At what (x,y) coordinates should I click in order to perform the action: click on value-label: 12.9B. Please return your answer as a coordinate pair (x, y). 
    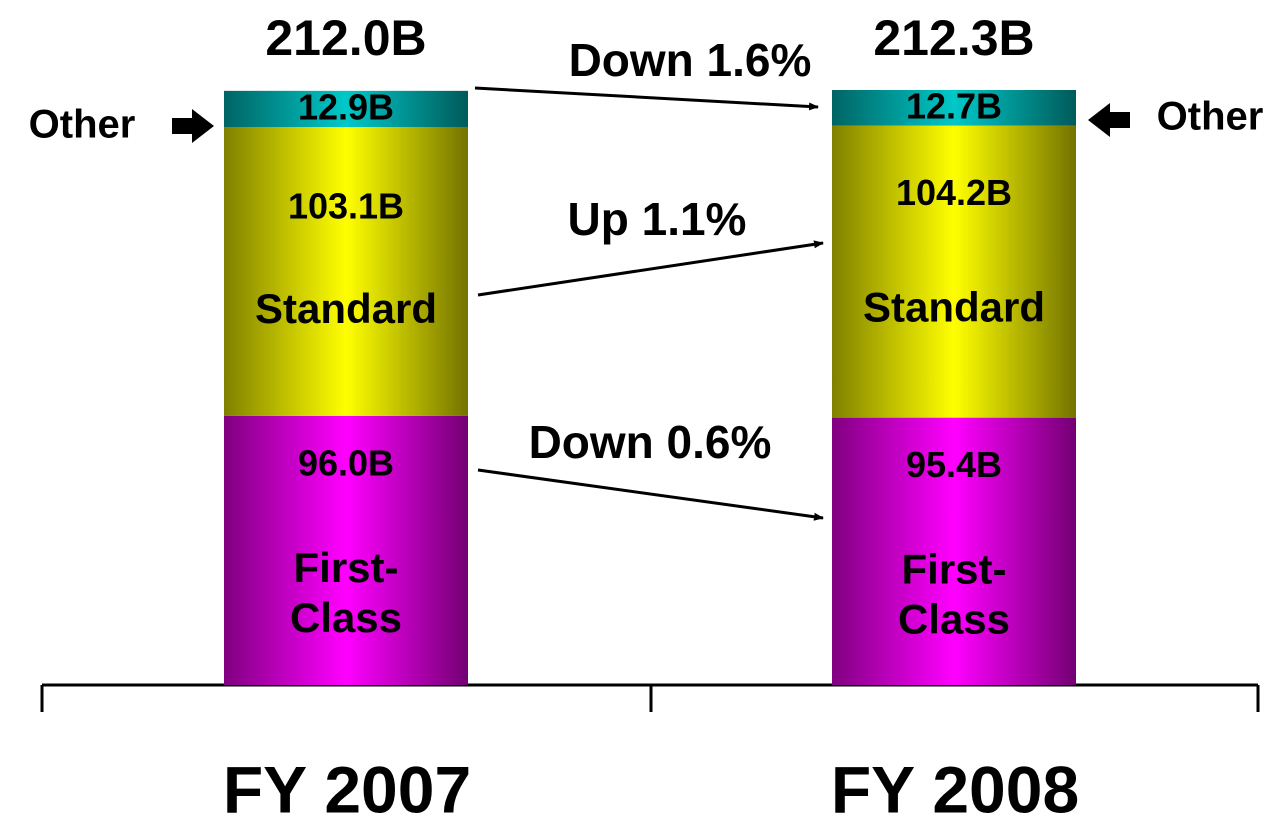
    Looking at the image, I should click on (346, 106).